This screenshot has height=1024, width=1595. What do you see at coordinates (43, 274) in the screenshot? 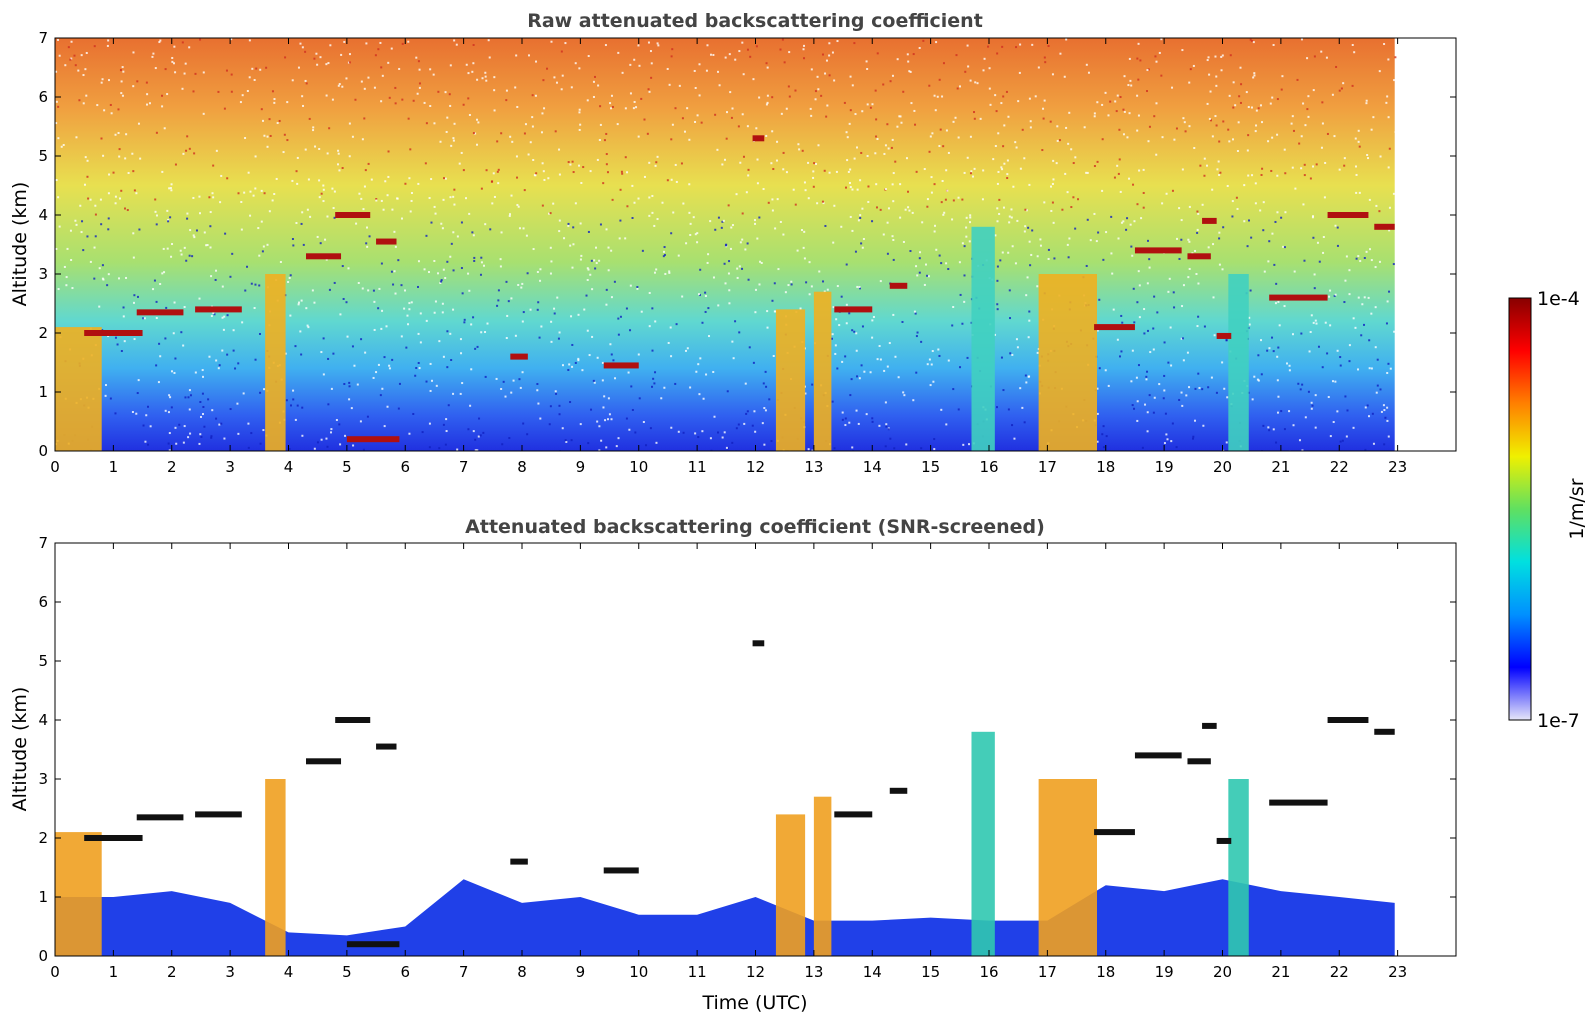
I see `y-tick-label: 3` at bounding box center [43, 274].